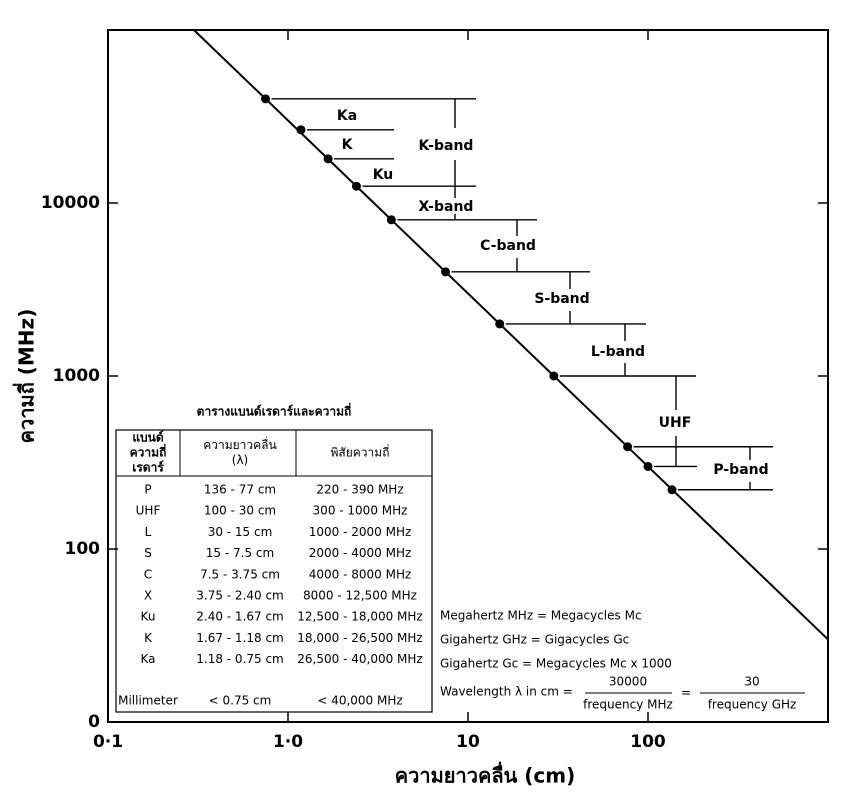  I want to click on table-cell: K, so click(148, 638).